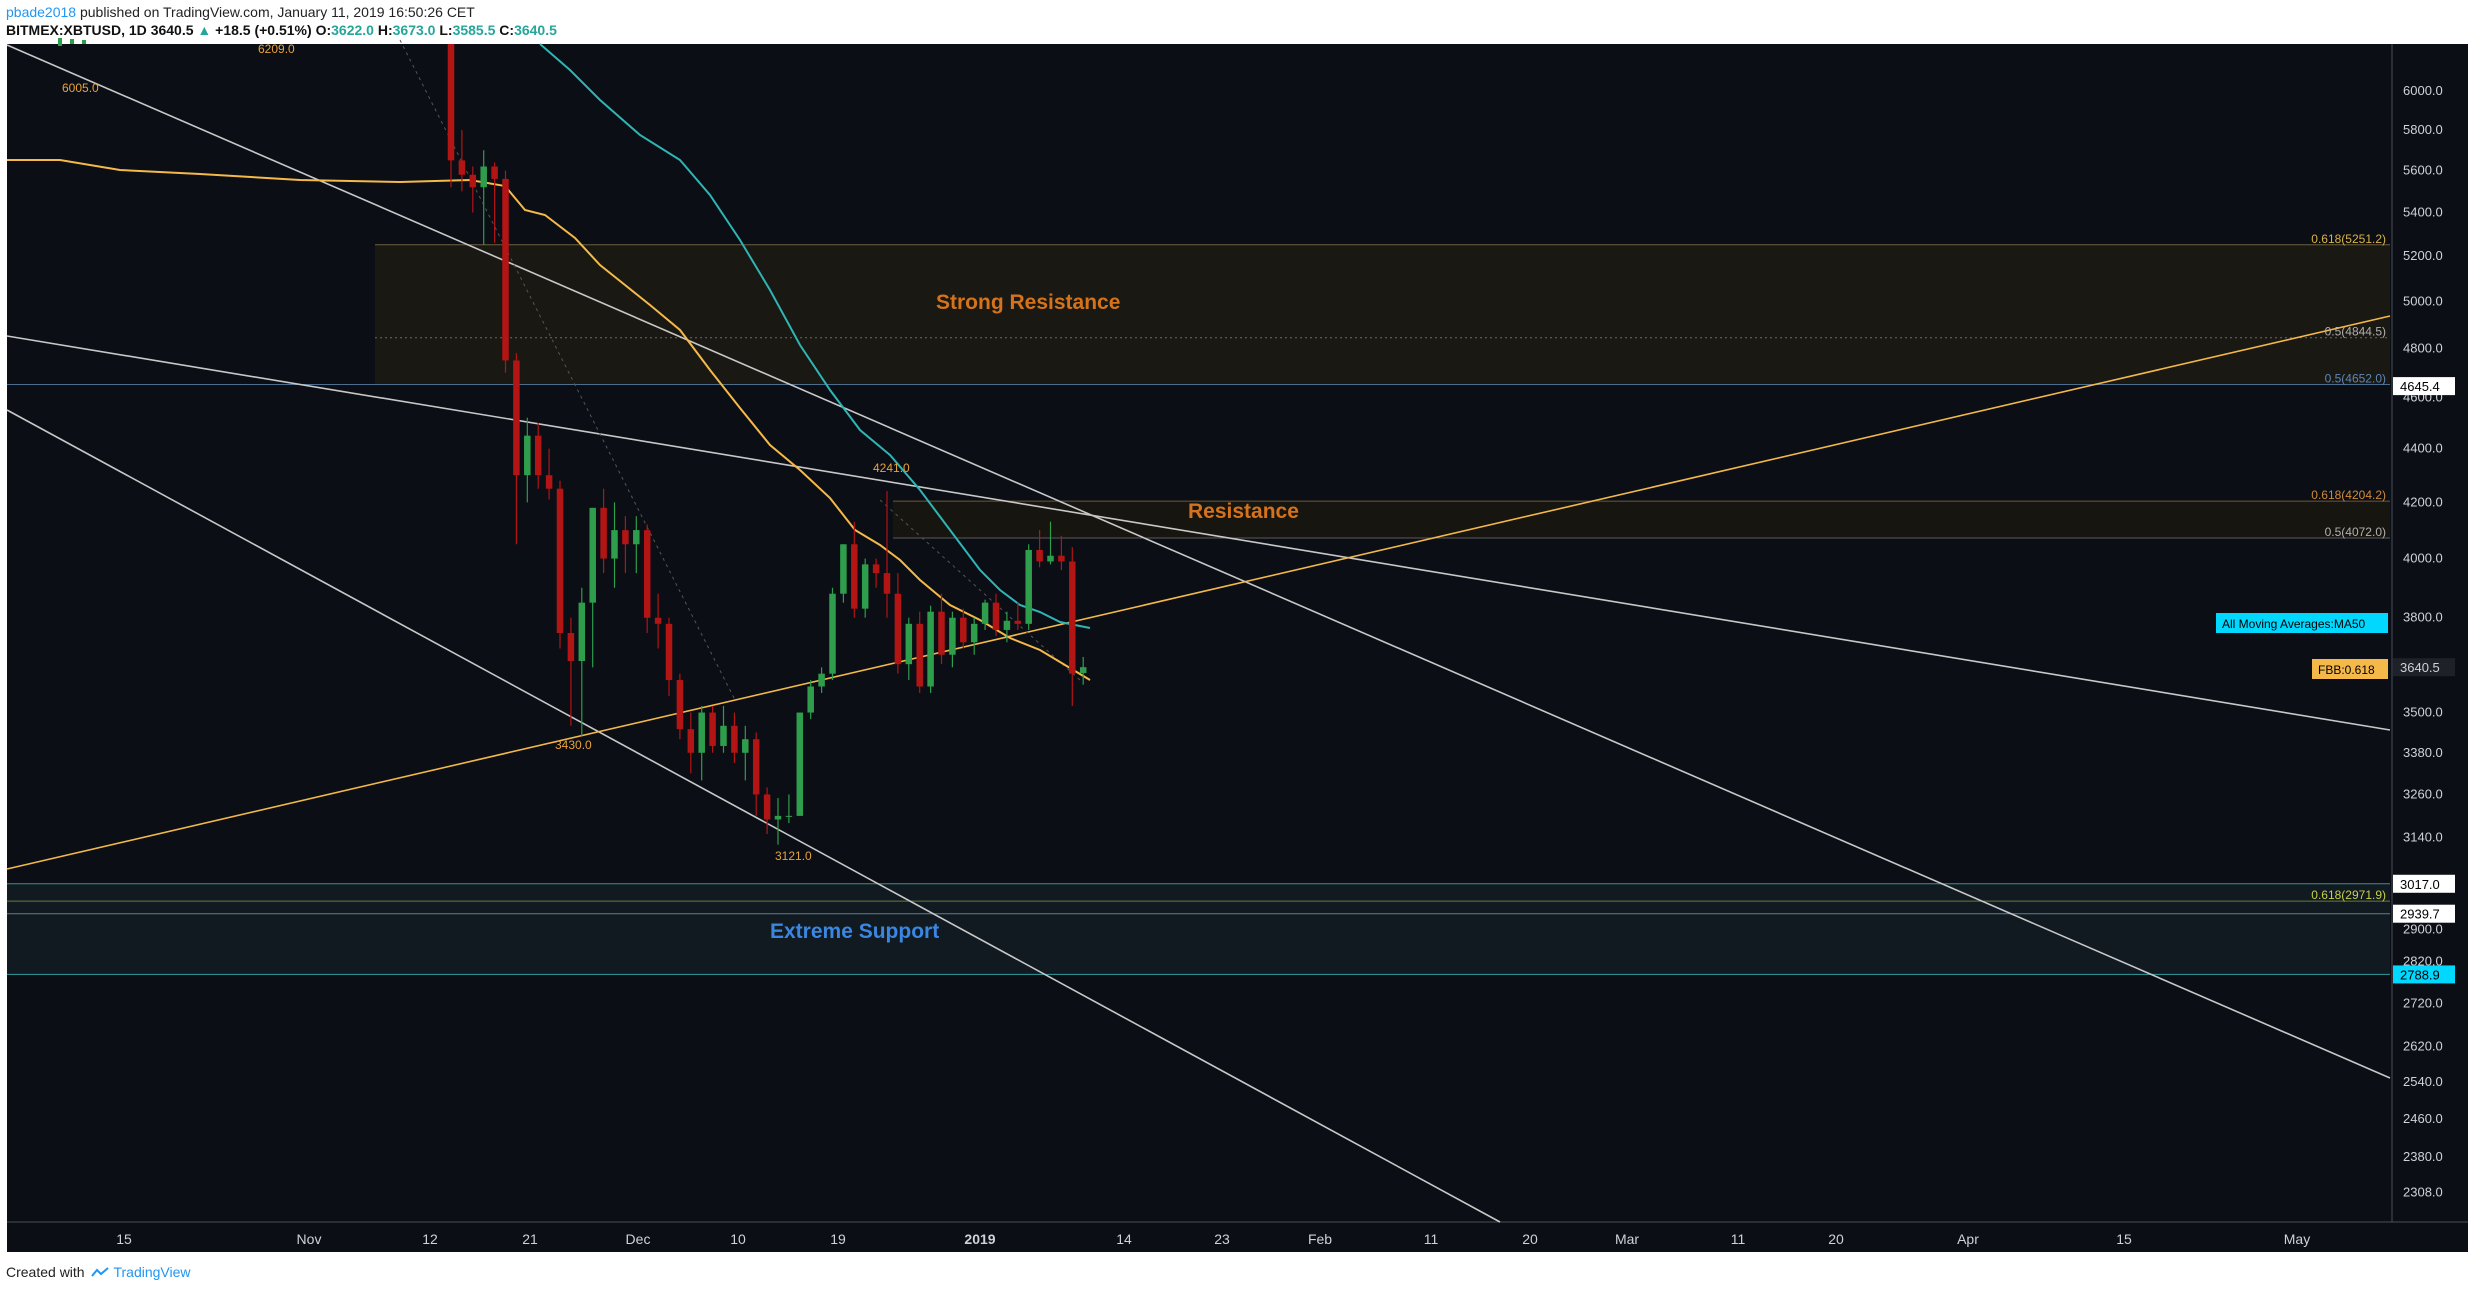  I want to click on price-change: +18.5 (+0.51%), so click(263, 30).